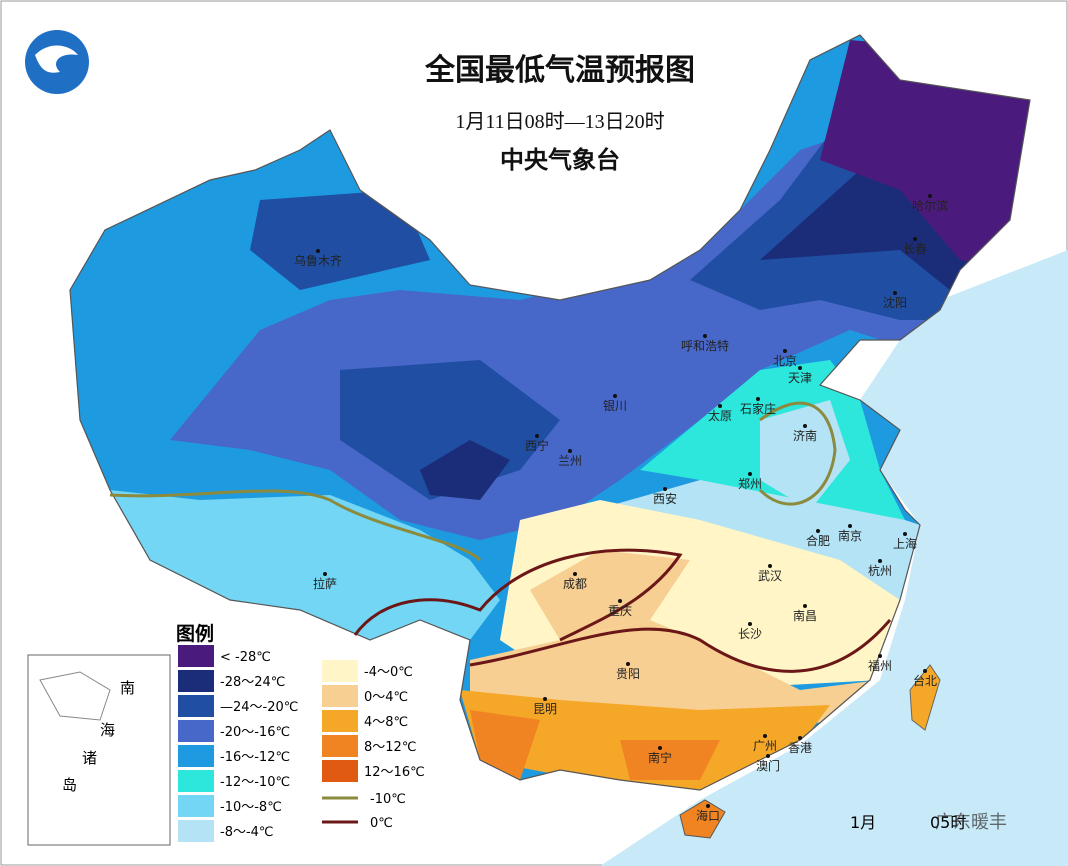 The image size is (1068, 866). I want to click on watermark: 广东暖丰, so click(971, 822).